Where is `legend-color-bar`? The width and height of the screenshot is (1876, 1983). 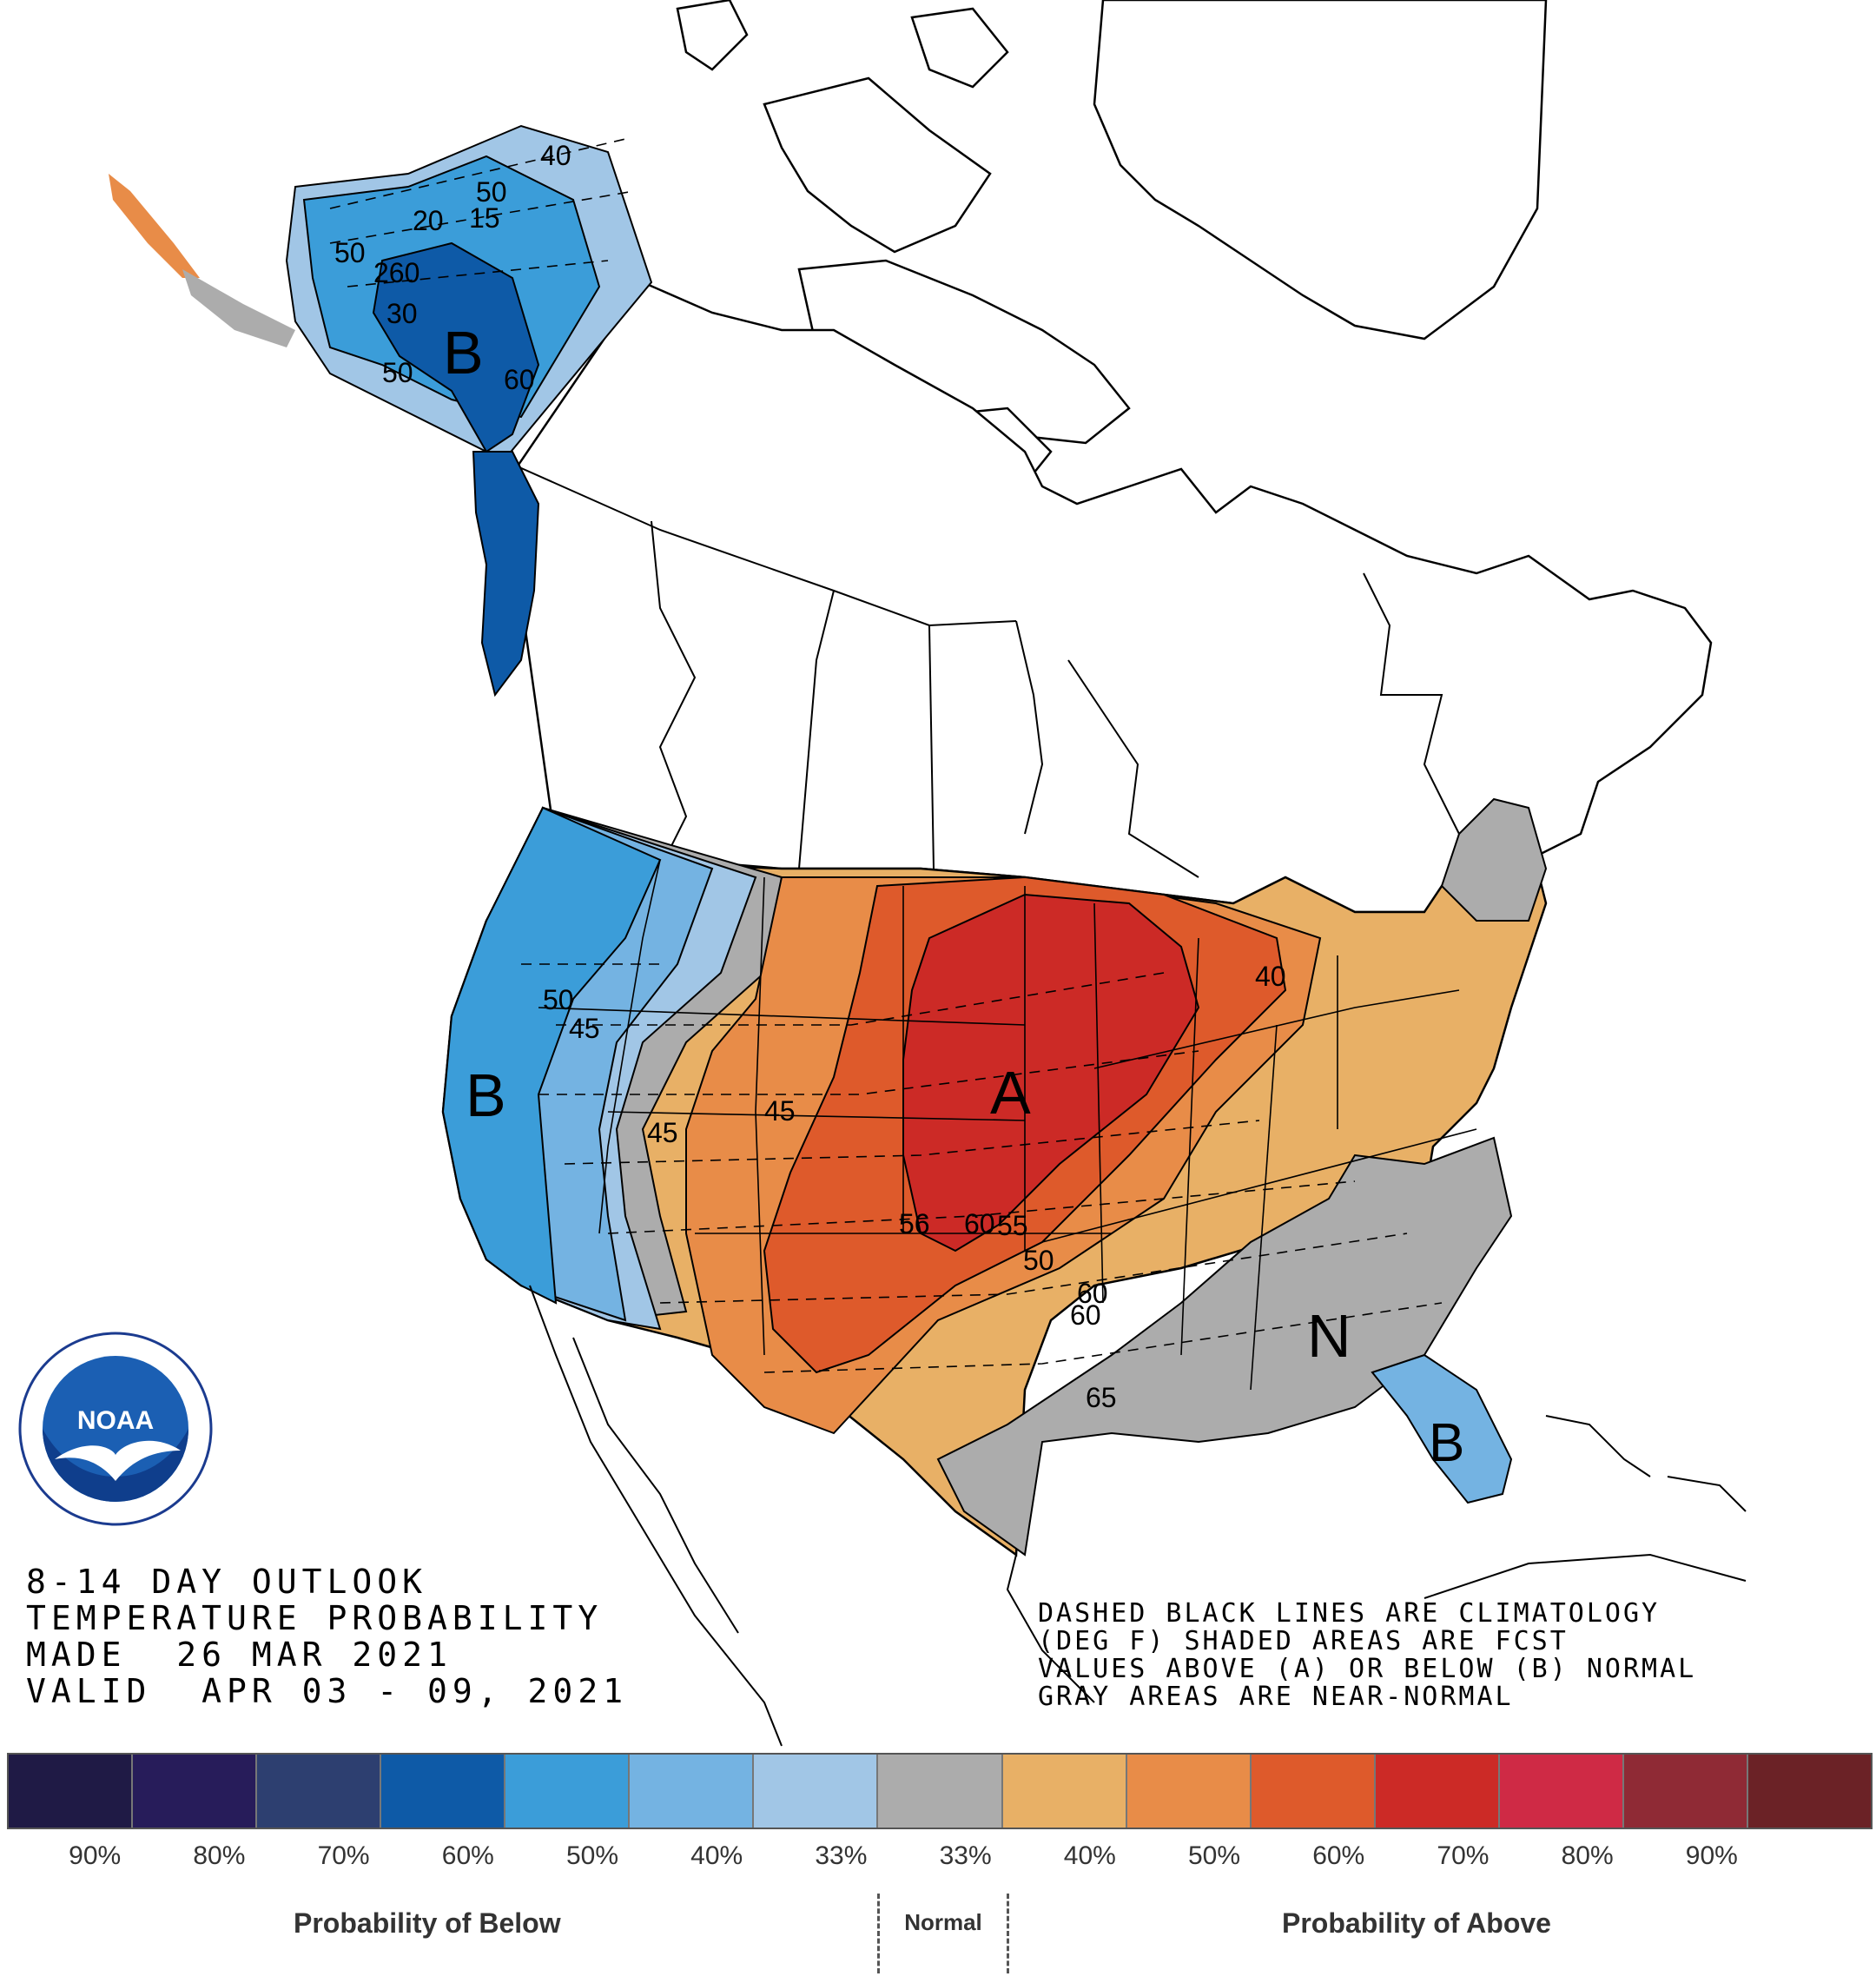 legend-color-bar is located at coordinates (940, 1791).